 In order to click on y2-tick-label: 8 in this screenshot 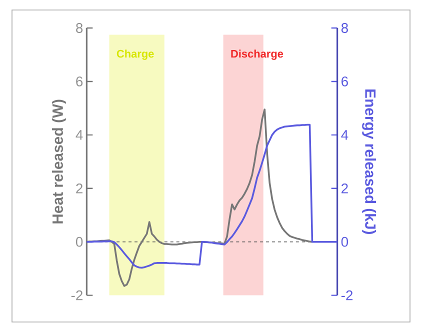, I will do `click(344, 28)`.